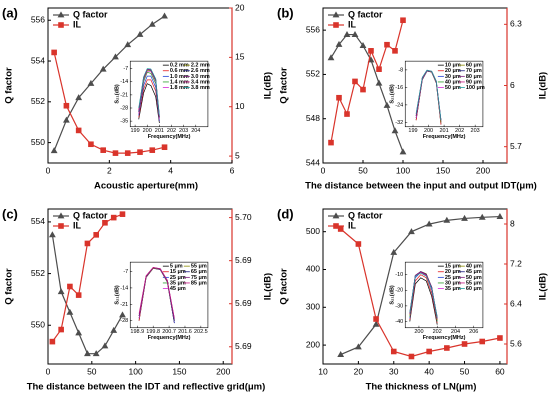 The height and width of the screenshot is (402, 550). What do you see at coordinates (285, 213) in the screenshot?
I see `panel-label: (d)` at bounding box center [285, 213].